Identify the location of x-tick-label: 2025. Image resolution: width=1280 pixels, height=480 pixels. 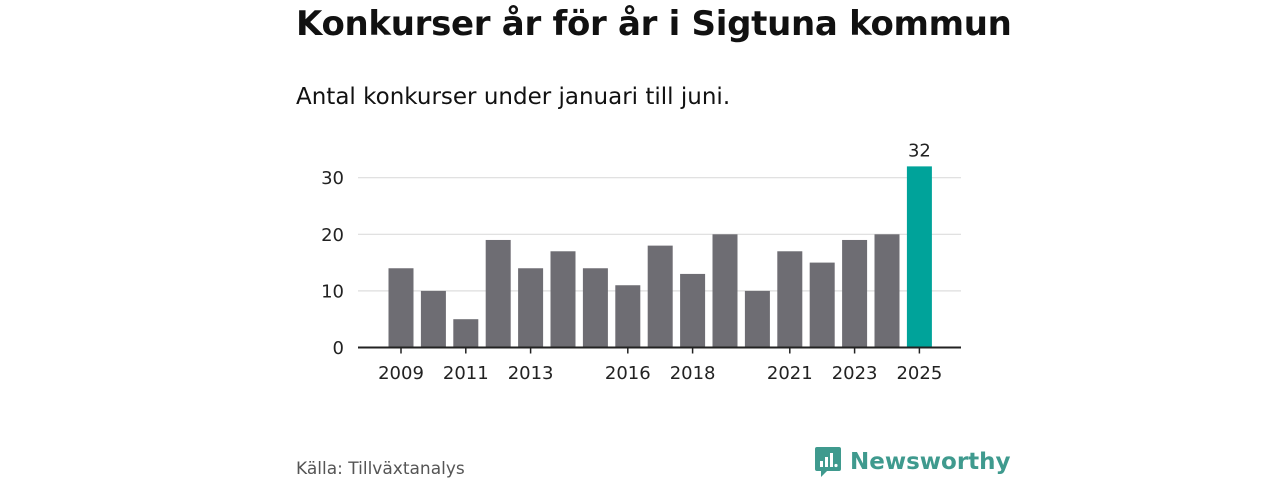
(919, 373).